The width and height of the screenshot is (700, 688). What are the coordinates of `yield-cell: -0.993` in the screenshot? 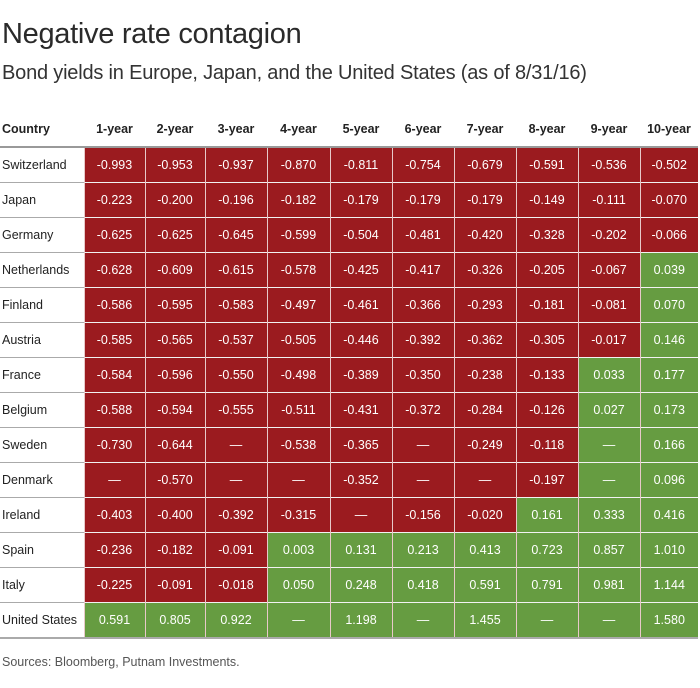 It's located at (114, 164).